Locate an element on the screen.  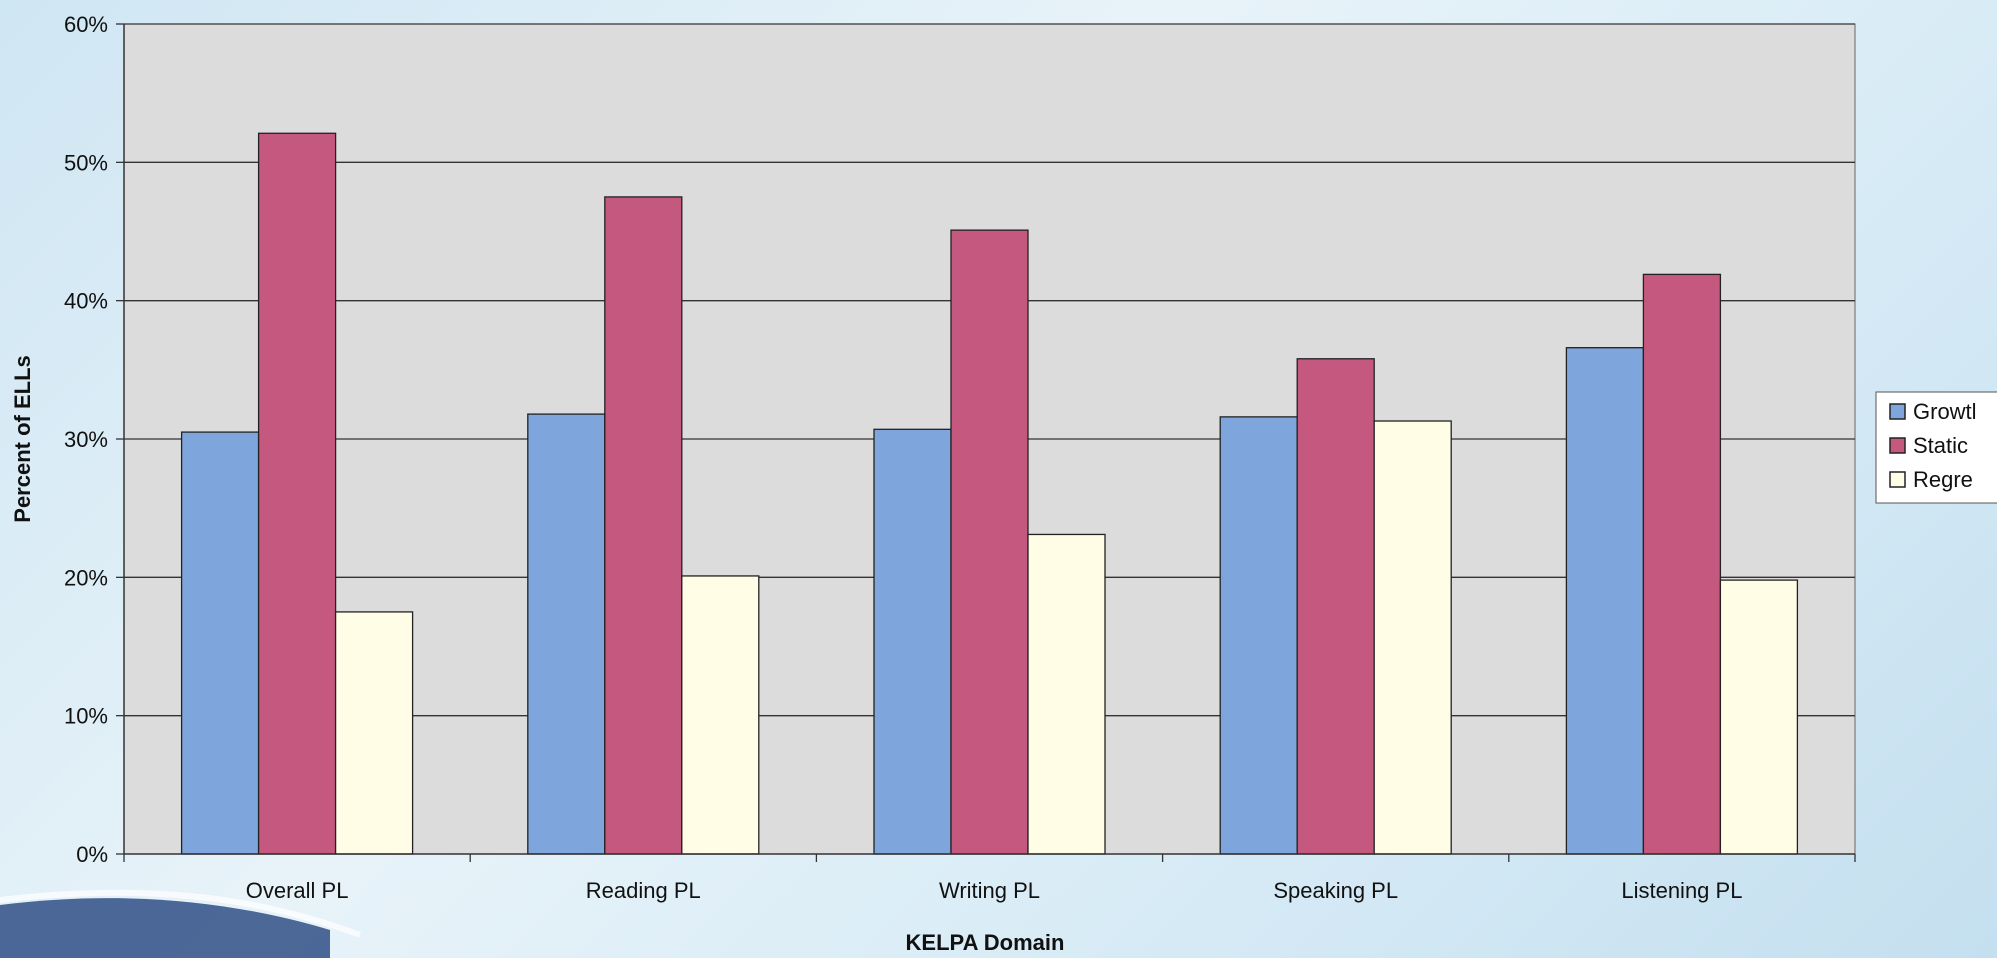
y-tick-label: 20% is located at coordinates (86, 577).